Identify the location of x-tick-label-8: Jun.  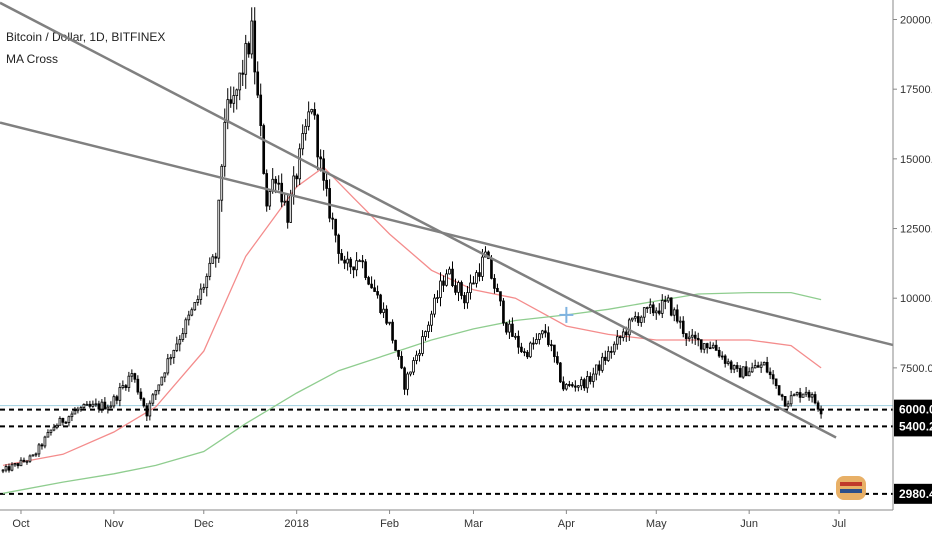
(749, 524).